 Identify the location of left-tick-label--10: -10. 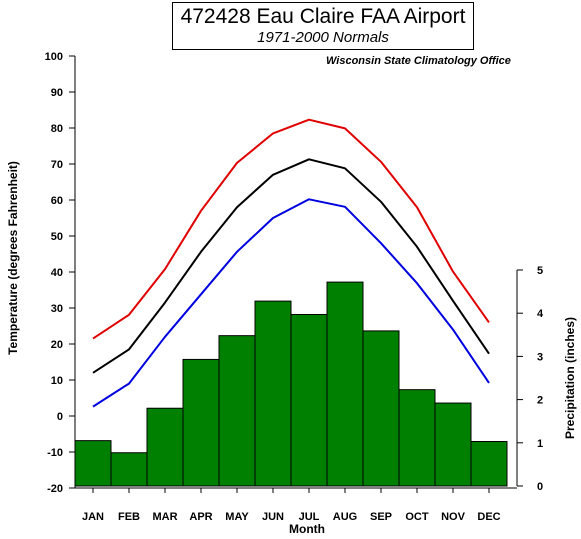
(55, 453).